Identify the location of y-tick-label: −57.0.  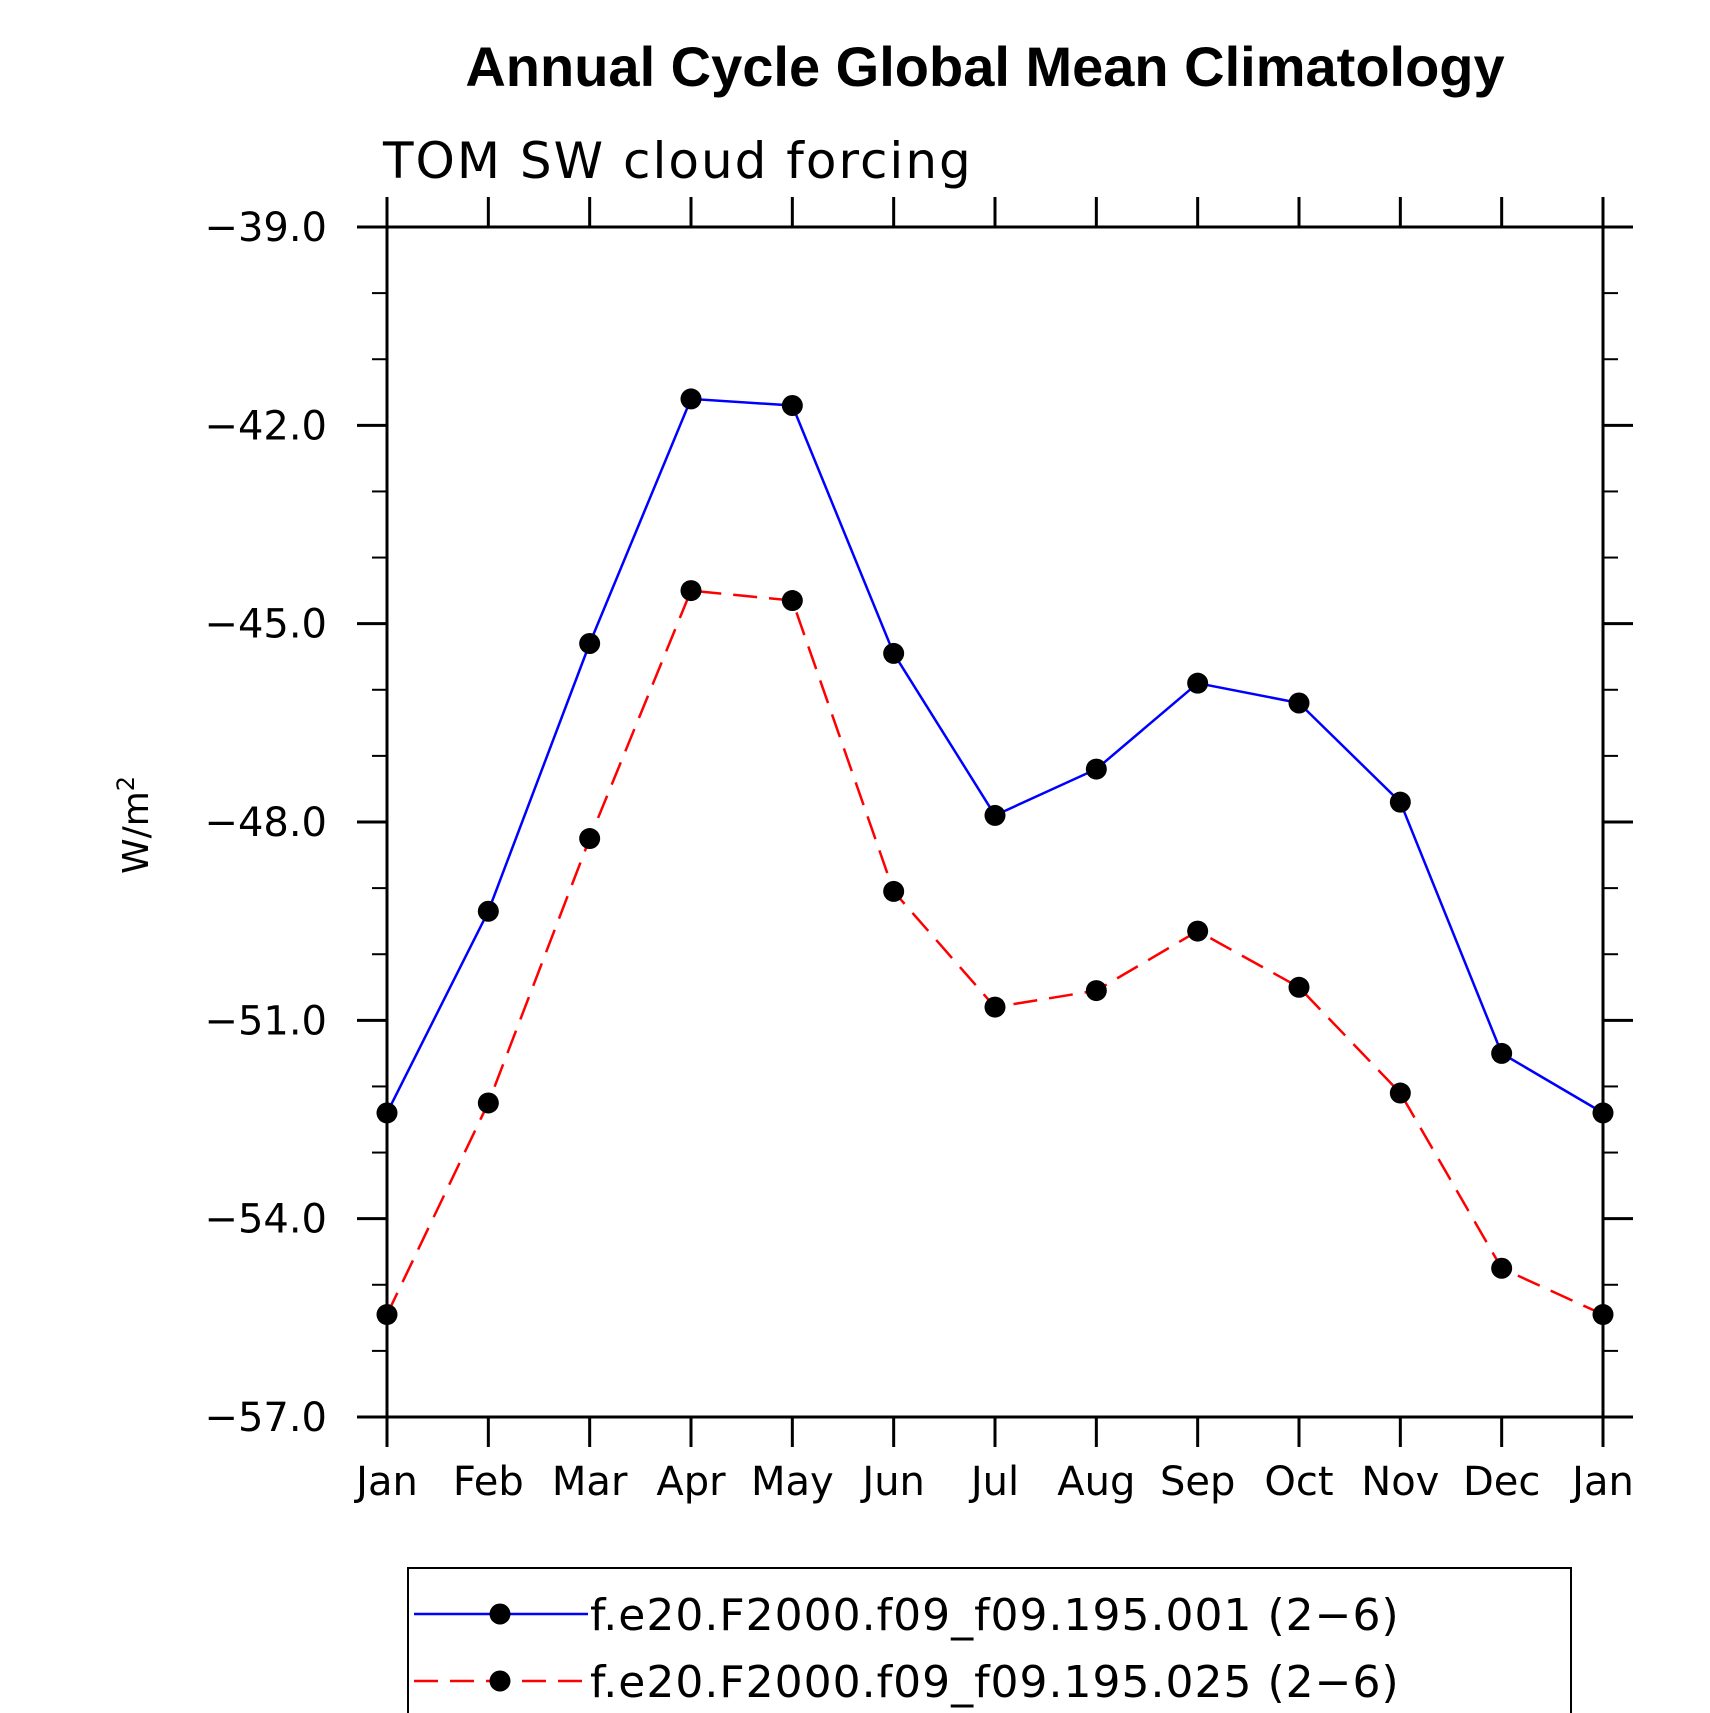
(265, 1418).